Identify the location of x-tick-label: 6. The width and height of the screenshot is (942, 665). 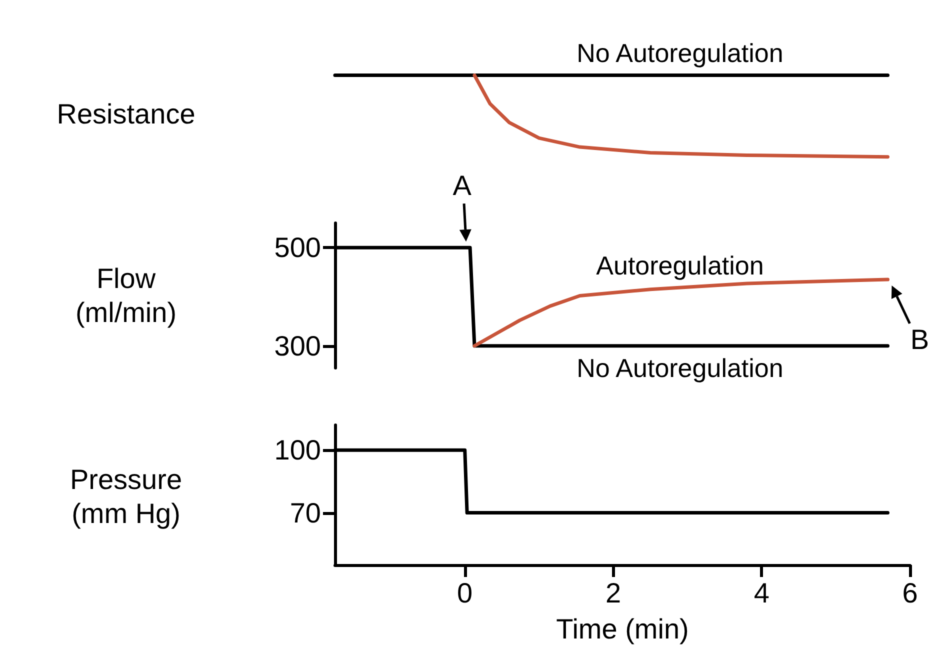
(910, 593).